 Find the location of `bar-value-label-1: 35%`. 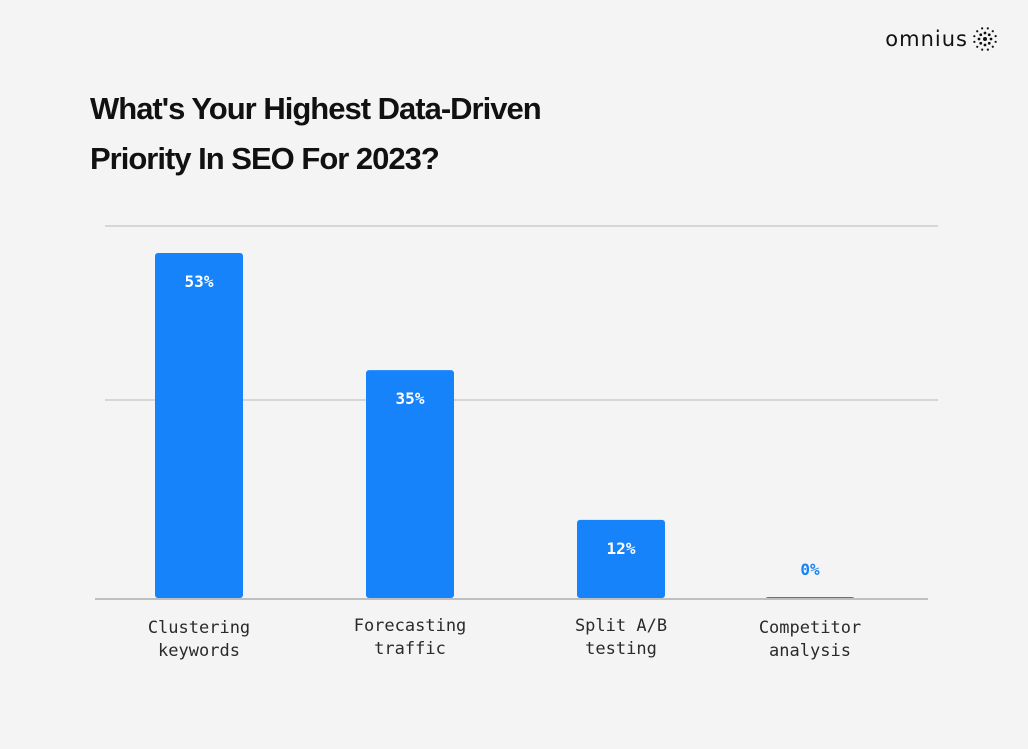

bar-value-label-1: 35% is located at coordinates (410, 398).